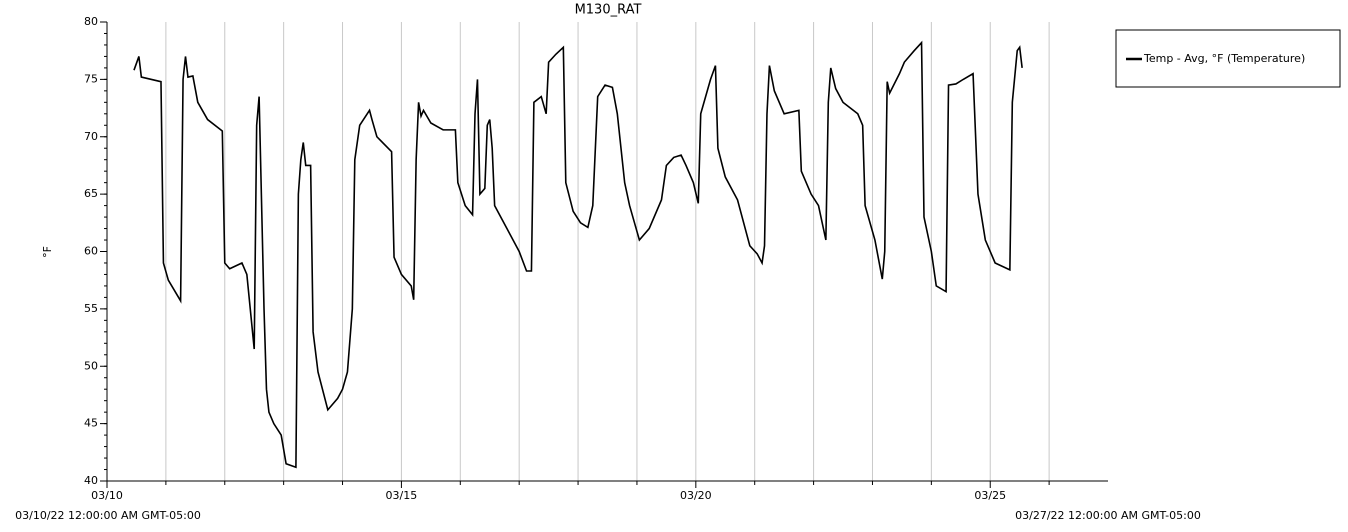 Image resolution: width=1348 pixels, height=532 pixels. What do you see at coordinates (91, 78) in the screenshot?
I see `y-tick-label: 75` at bounding box center [91, 78].